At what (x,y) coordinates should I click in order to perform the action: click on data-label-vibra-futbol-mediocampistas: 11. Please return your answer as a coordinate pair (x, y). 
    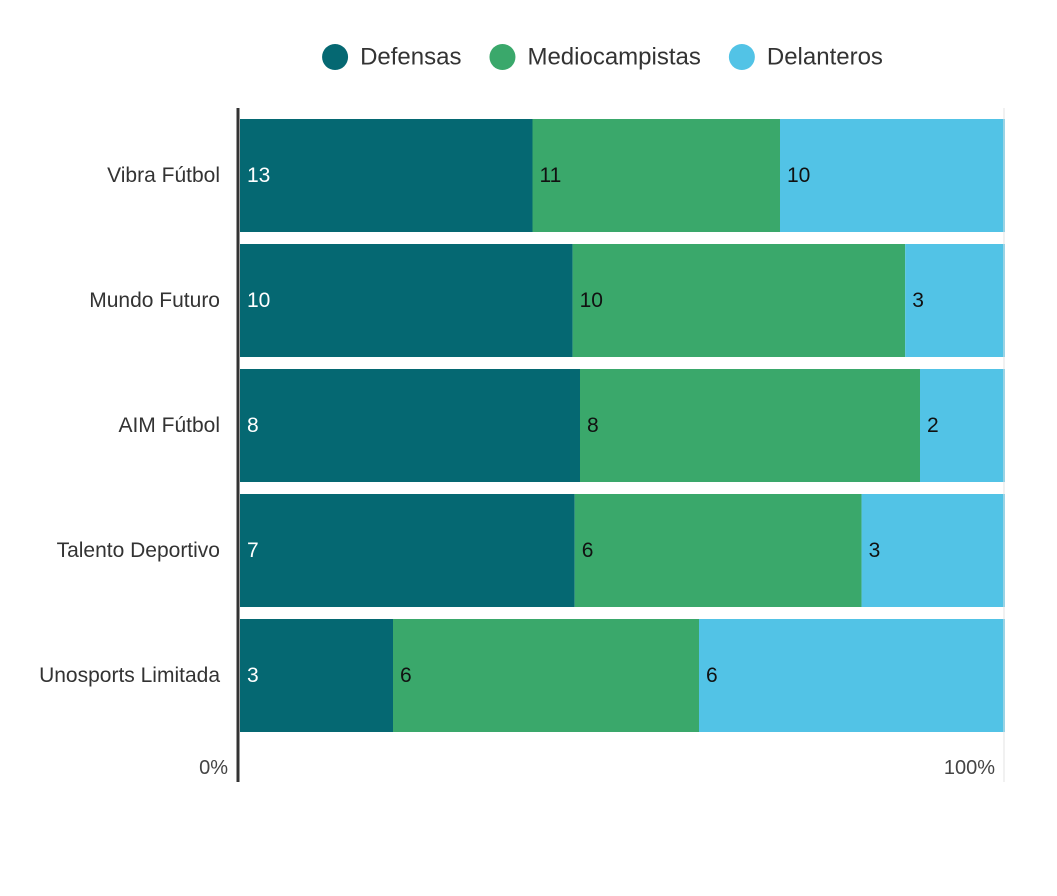
    Looking at the image, I should click on (551, 175).